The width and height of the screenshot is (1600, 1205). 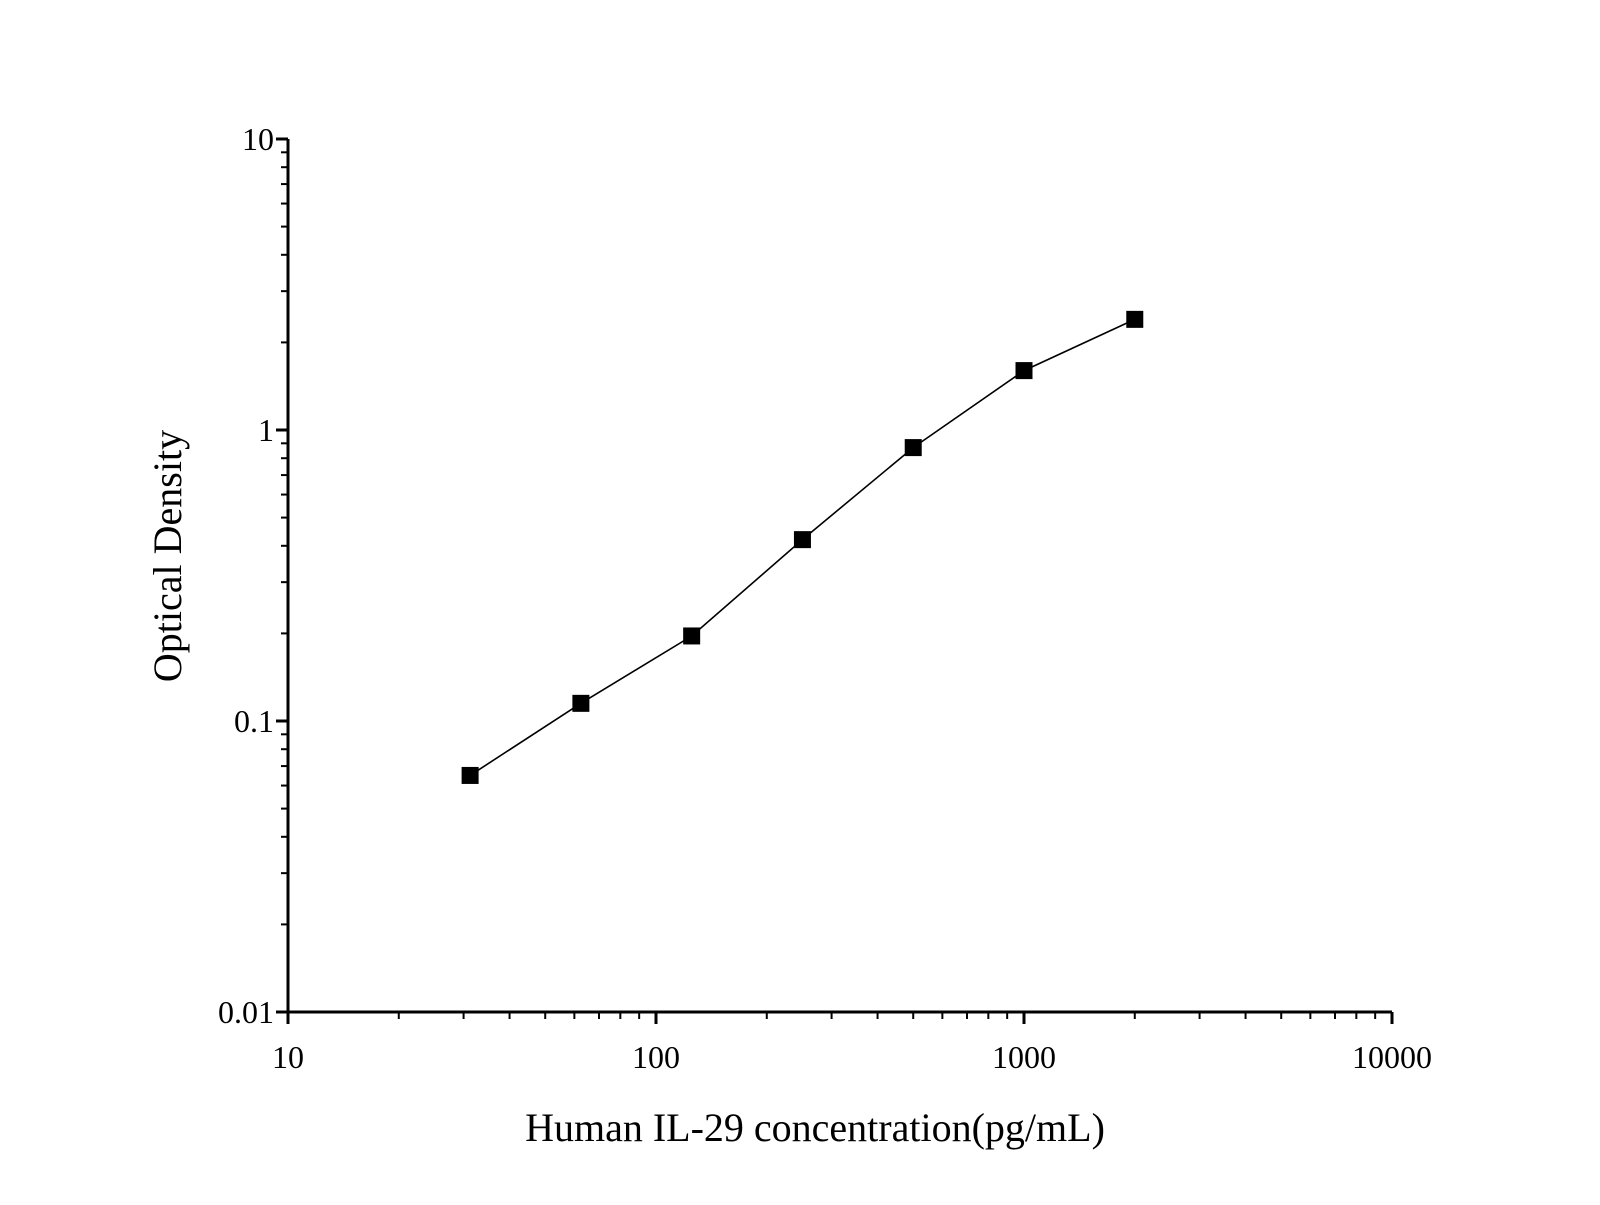 What do you see at coordinates (852, 1057) in the screenshot?
I see `x-axis-tick-labels: 10 100 1000 10000` at bounding box center [852, 1057].